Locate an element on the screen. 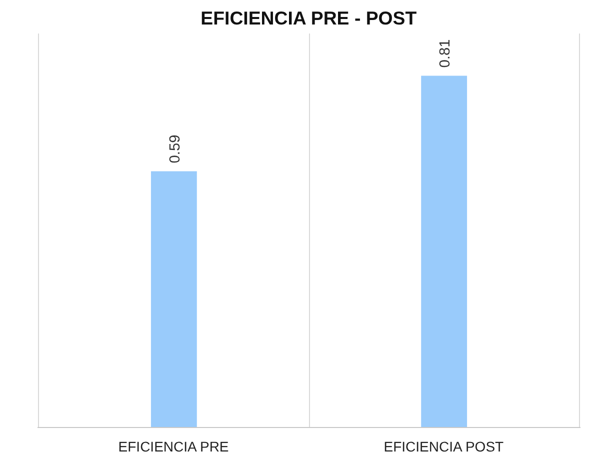  data-label: 0.59 is located at coordinates (175, 149).